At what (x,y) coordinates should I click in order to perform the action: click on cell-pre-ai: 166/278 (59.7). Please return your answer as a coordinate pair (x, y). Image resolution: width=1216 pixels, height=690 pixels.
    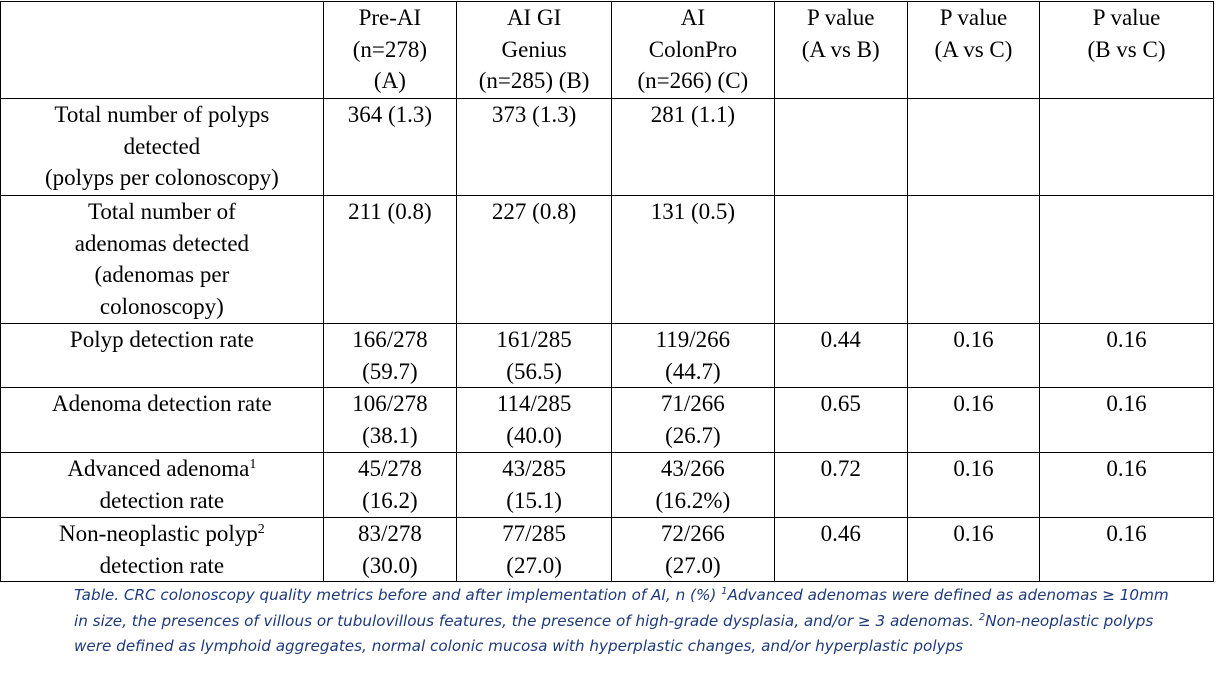
    Looking at the image, I should click on (390, 355).